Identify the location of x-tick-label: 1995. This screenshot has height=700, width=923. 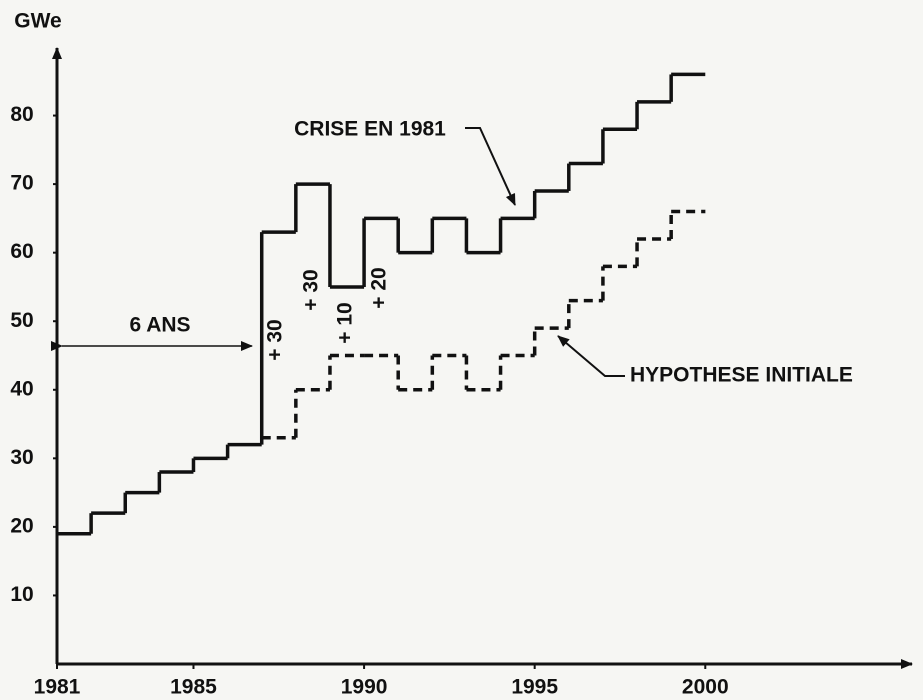
(534, 687).